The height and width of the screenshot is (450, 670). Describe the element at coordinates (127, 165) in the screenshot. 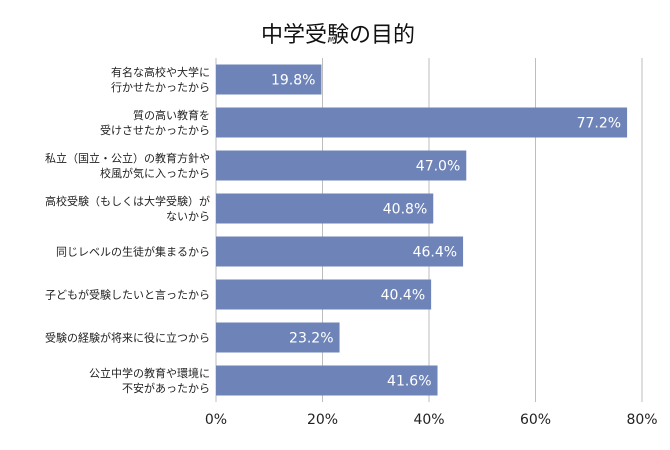

I see `category-label: 私立（国立・公立）の教育方針や校風が気に入ったから` at that location.